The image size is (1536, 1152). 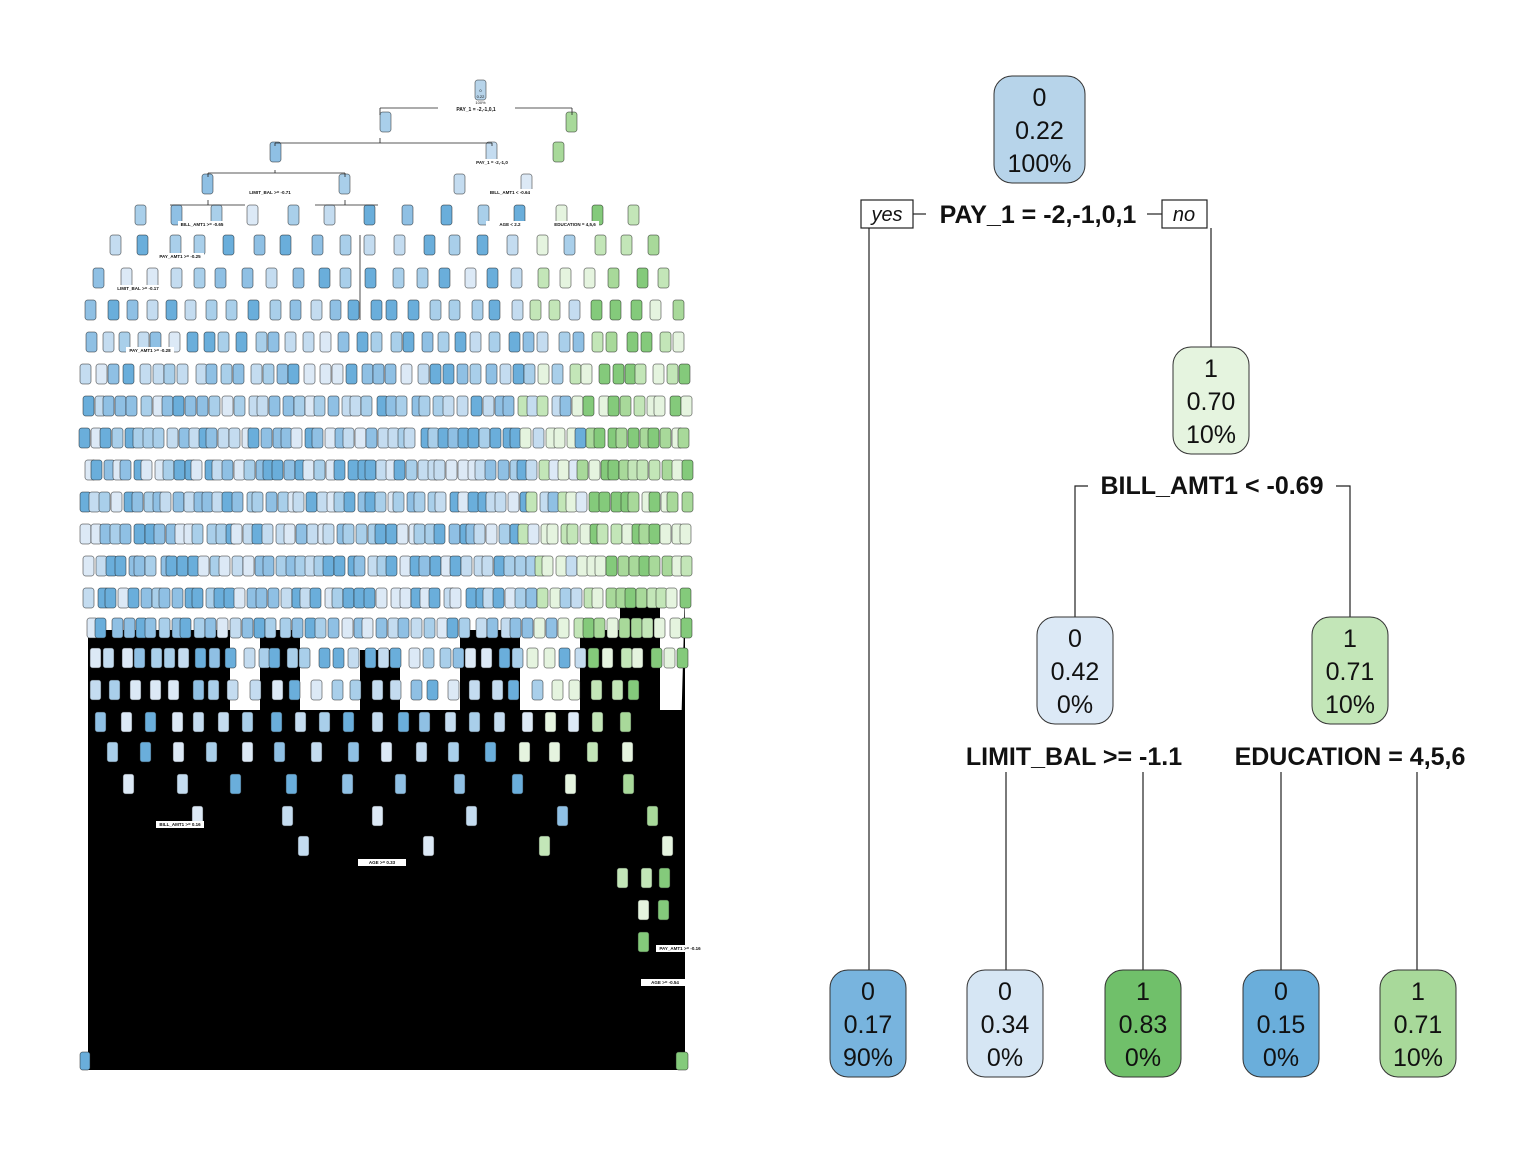 I want to click on tree-node-leaf5: 1 0.71 10%, so click(x=1418, y=1023).